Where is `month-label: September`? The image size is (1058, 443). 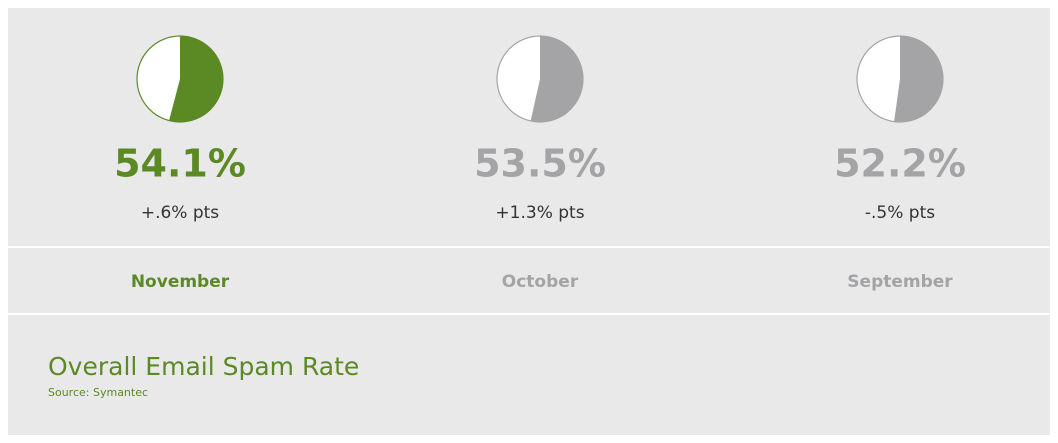 month-label: September is located at coordinates (900, 282).